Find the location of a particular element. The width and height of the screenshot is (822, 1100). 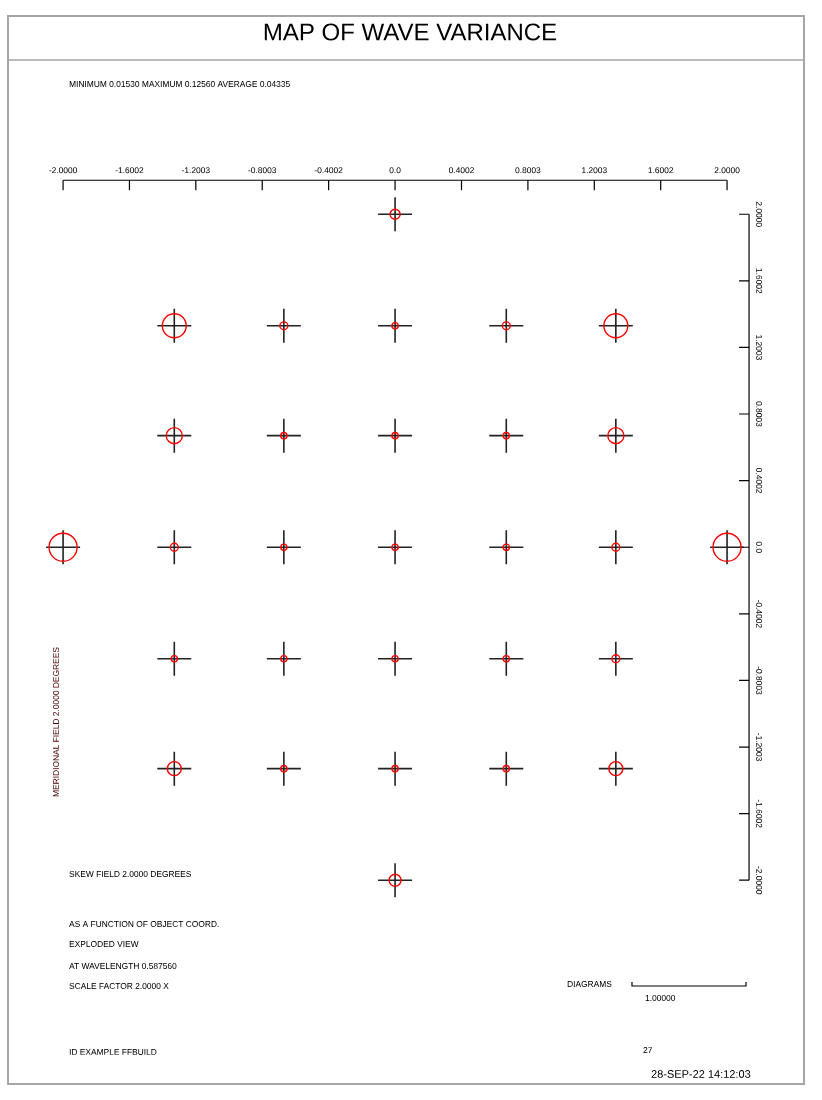

chart-title: MAP OF WAVE VARIANCE is located at coordinates (410, 32).